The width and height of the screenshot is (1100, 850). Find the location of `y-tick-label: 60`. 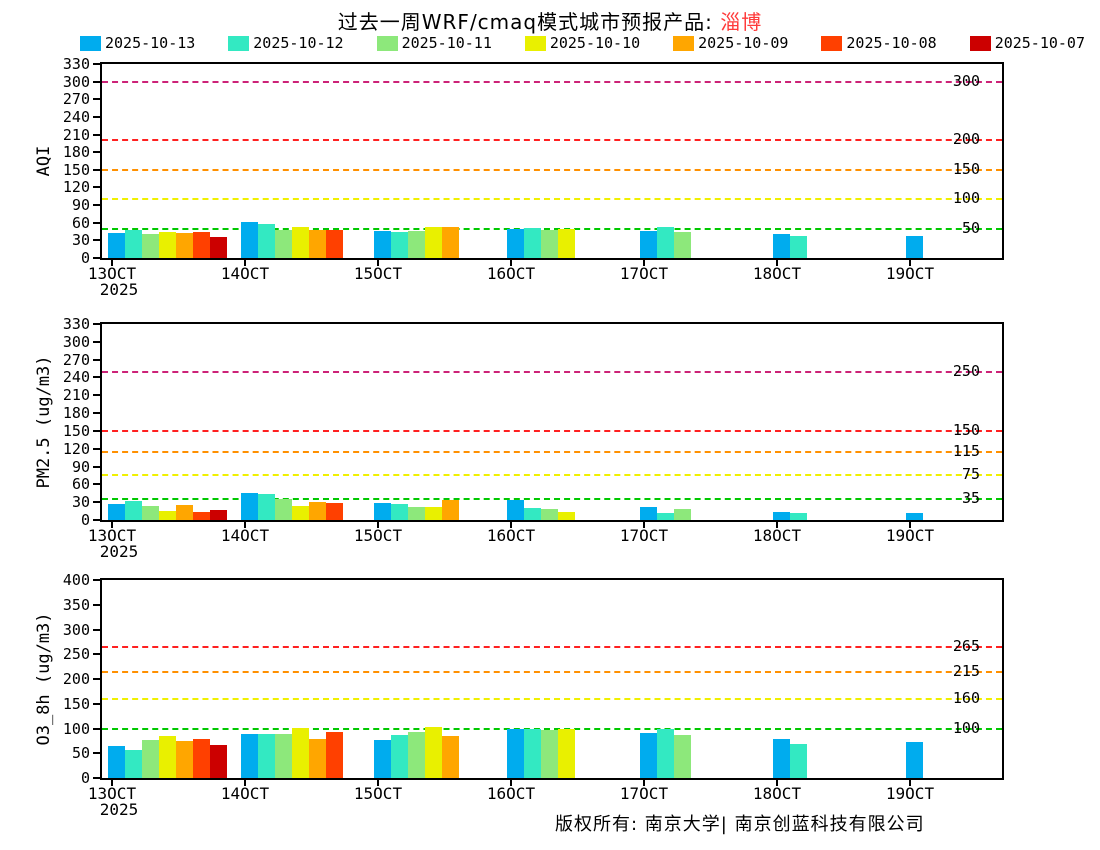

y-tick-label: 60 is located at coordinates (80, 484).